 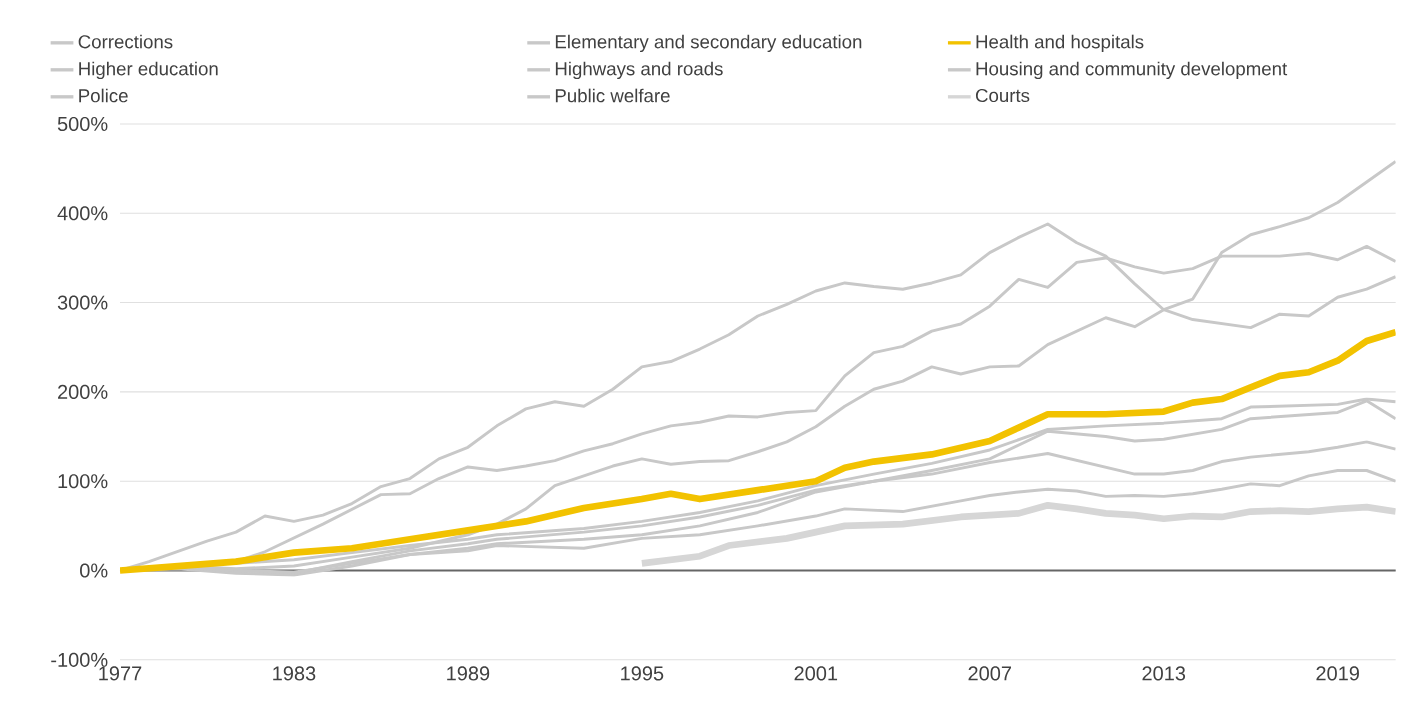 What do you see at coordinates (103, 95) in the screenshot?
I see `legend-label: Police` at bounding box center [103, 95].